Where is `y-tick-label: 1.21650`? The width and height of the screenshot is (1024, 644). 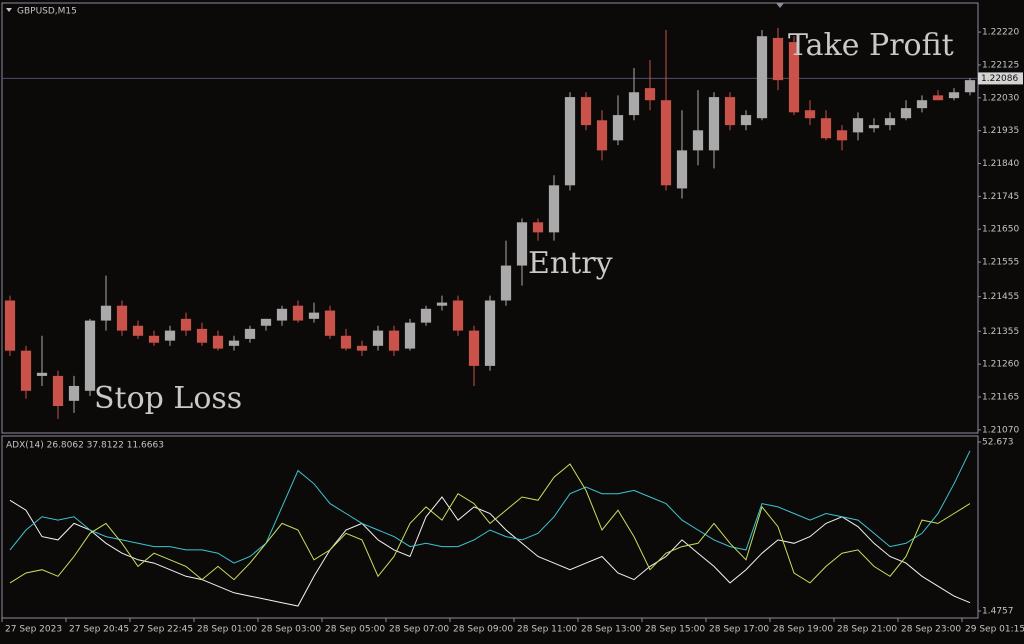 y-tick-label: 1.21650 is located at coordinates (1000, 230).